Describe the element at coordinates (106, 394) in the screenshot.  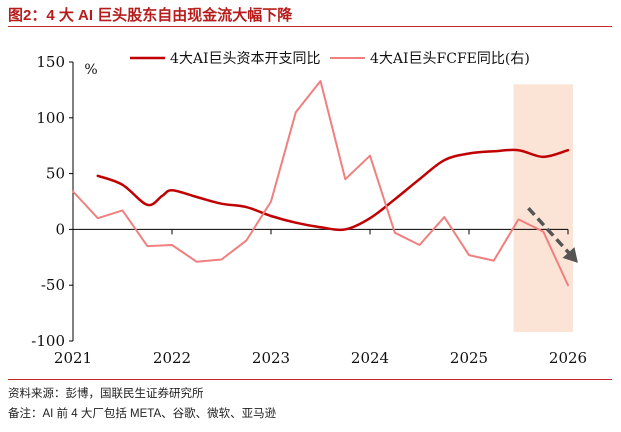
I see `source-note: 资料来源：彭博，国联民生证券研究所` at that location.